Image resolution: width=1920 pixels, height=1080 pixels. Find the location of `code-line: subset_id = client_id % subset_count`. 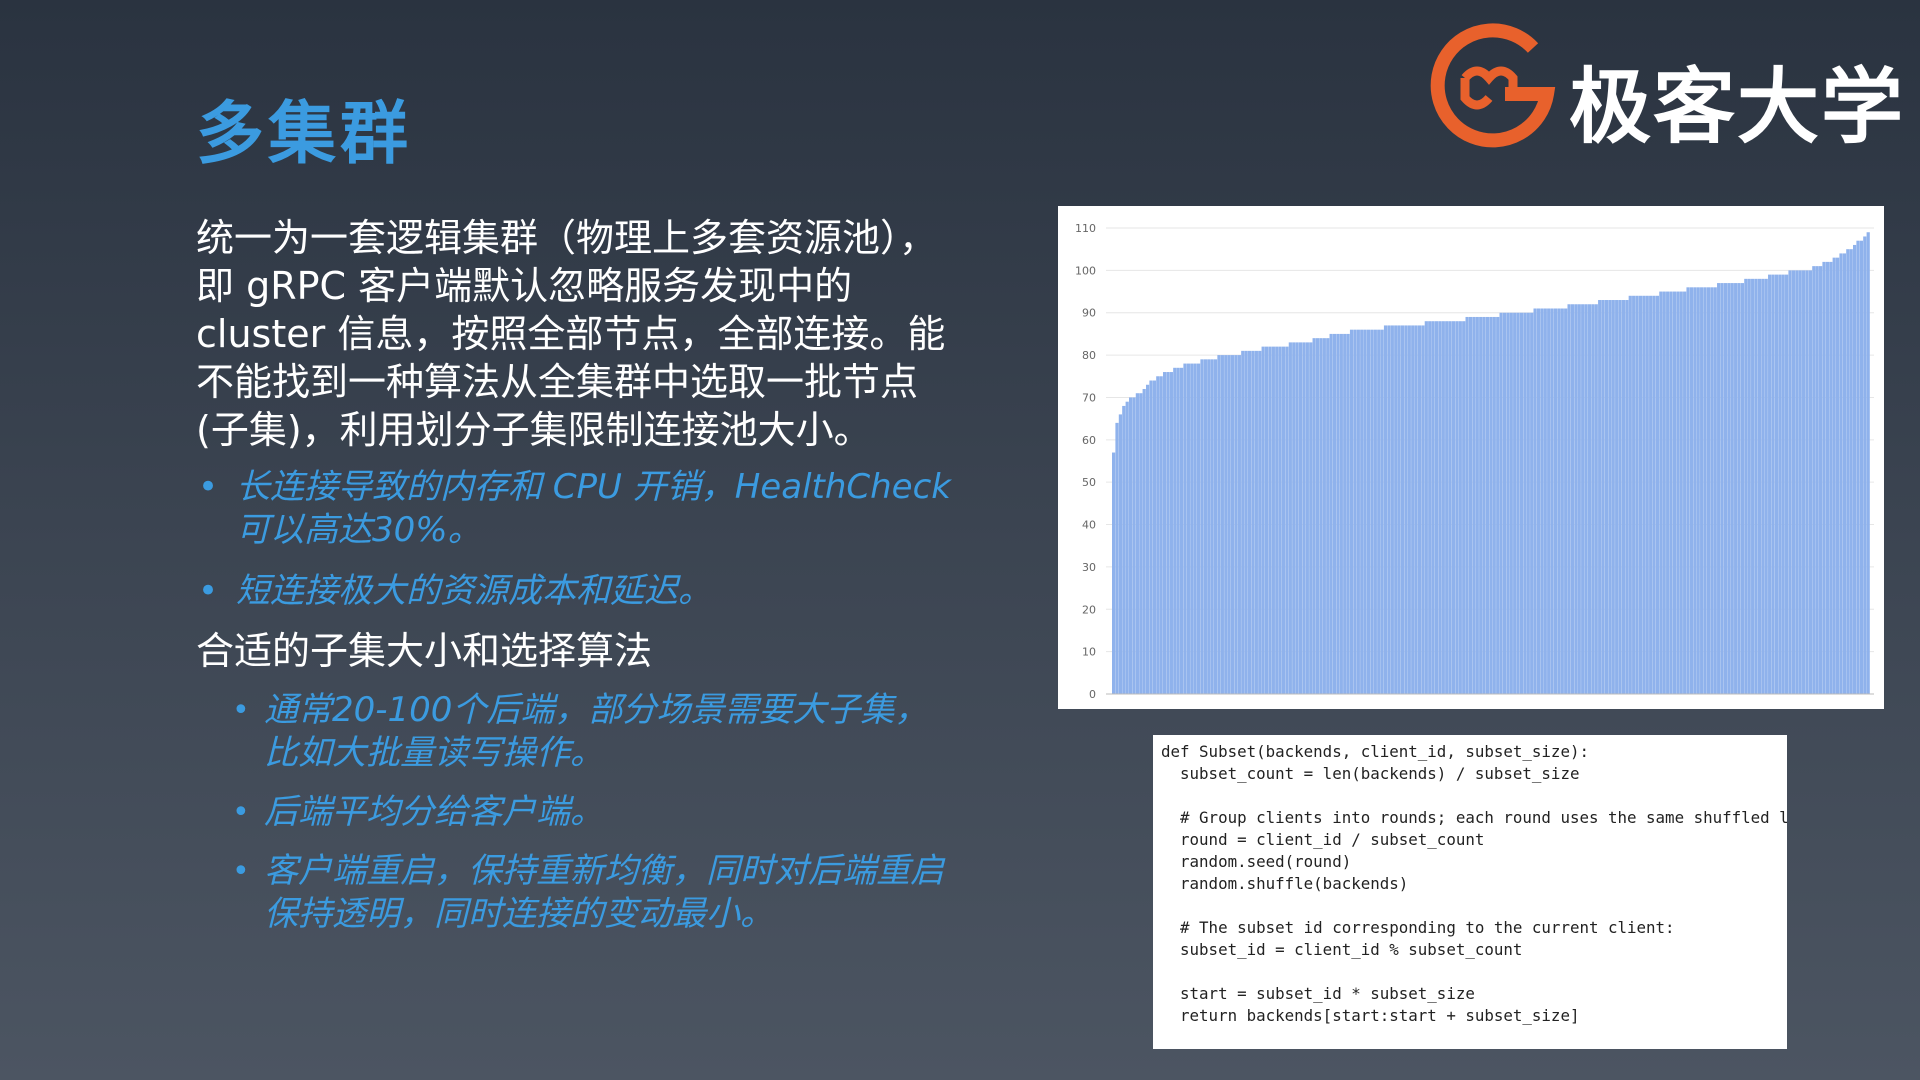

code-line: subset_id = client_id % subset_count is located at coordinates (1342, 949).